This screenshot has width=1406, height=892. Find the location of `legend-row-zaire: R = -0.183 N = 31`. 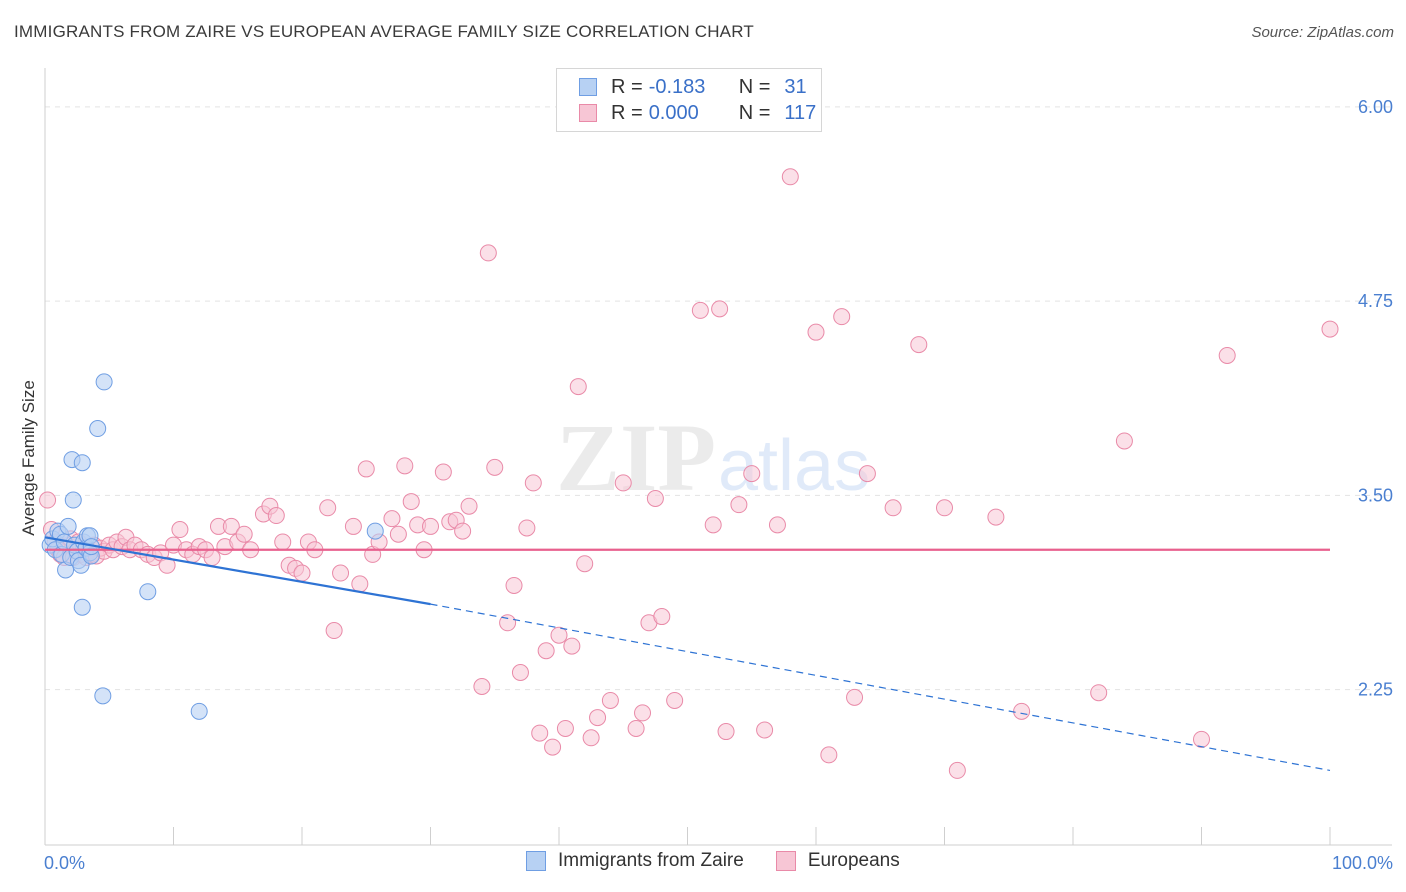

legend-row-zaire: R = -0.183 N = 31 is located at coordinates (693, 87).